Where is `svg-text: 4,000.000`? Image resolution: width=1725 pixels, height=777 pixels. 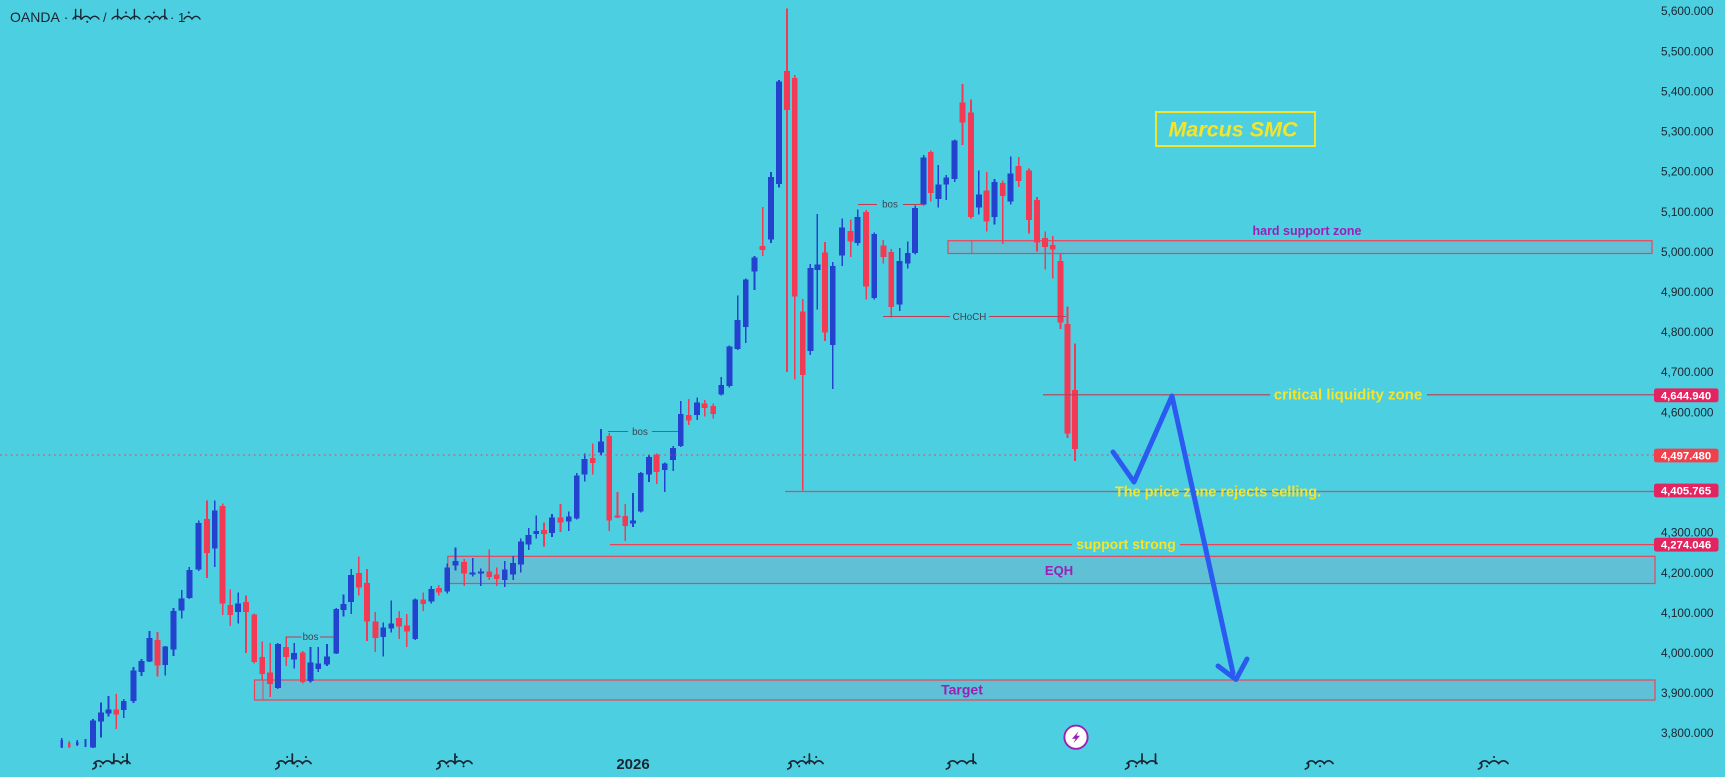
svg-text: 4,000.000 is located at coordinates (1687, 653).